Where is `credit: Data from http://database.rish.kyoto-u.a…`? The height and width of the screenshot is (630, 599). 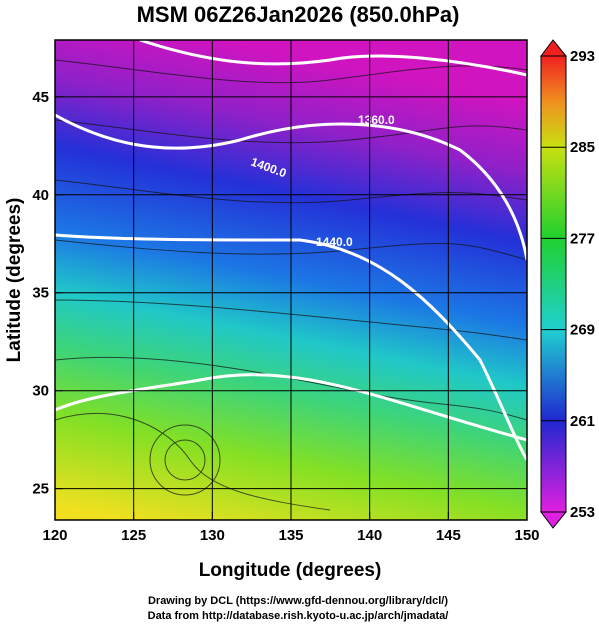 credit: Data from http://database.rish.kyoto-u.a… is located at coordinates (298, 616).